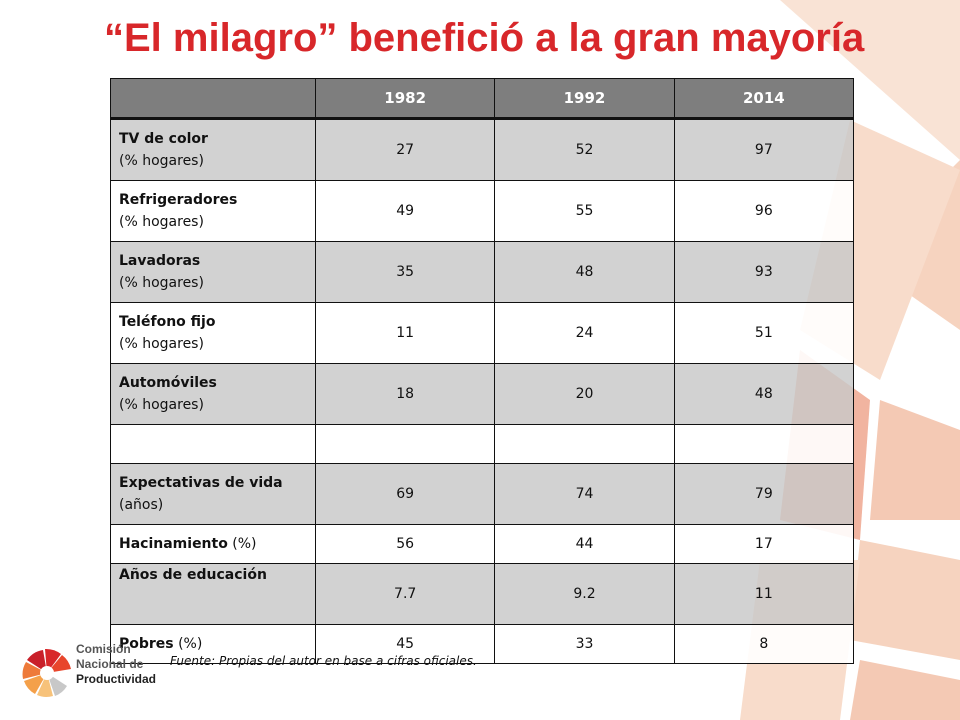  Describe the element at coordinates (213, 644) in the screenshot. I see `row-label-cell: Pobres (%)` at that location.